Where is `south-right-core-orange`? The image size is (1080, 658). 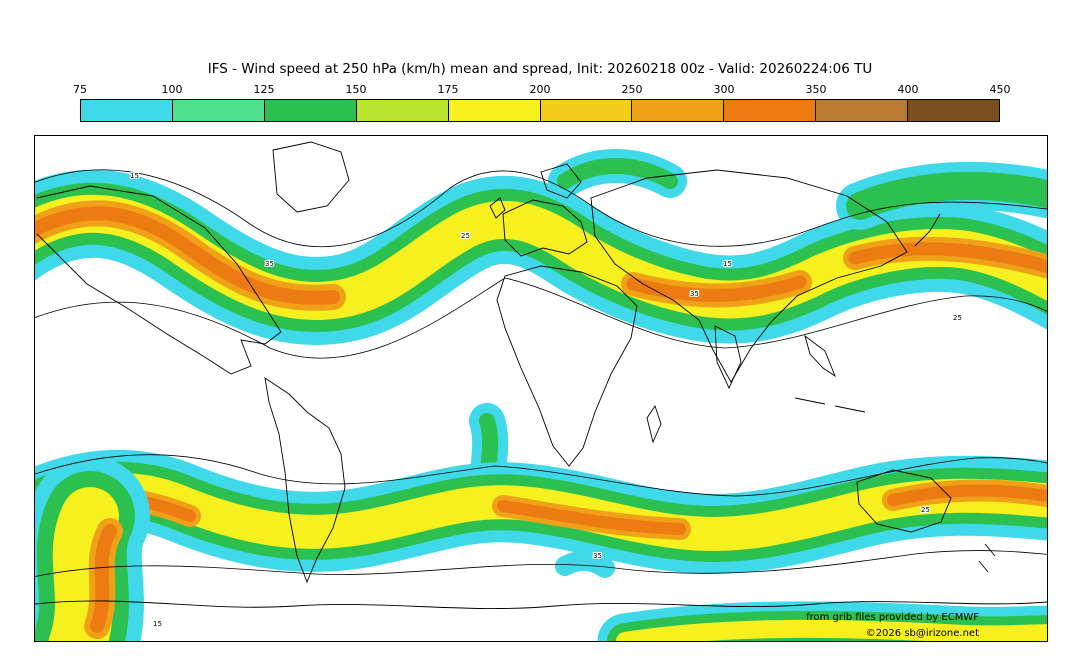 south-right-core-orange is located at coordinates (967, 495).